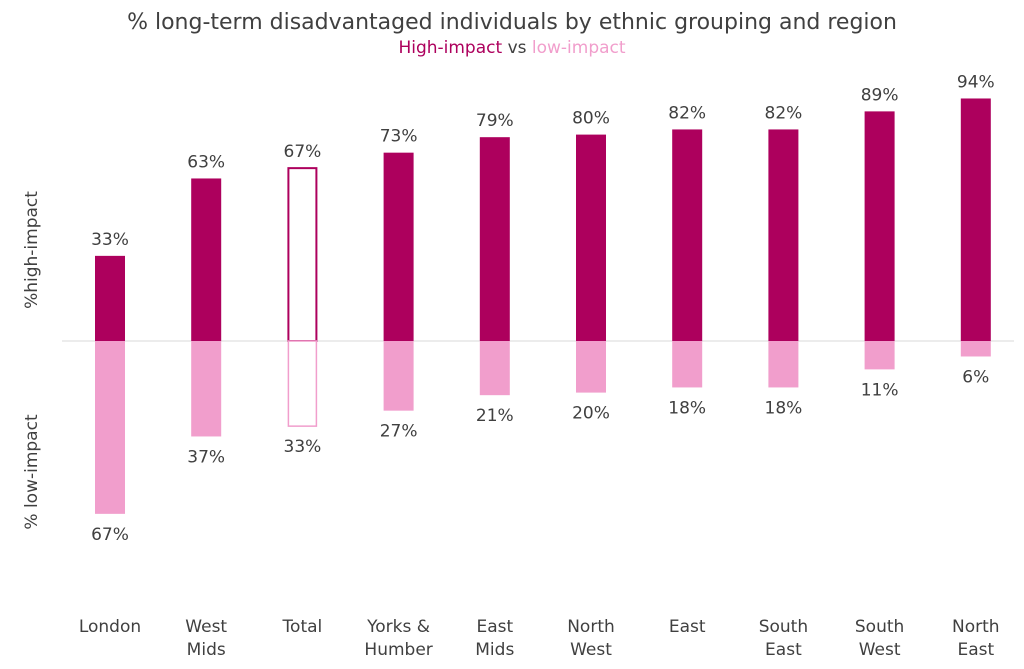 This screenshot has height=669, width=1024. I want to click on data-label-high-london: 33%, so click(110, 240).